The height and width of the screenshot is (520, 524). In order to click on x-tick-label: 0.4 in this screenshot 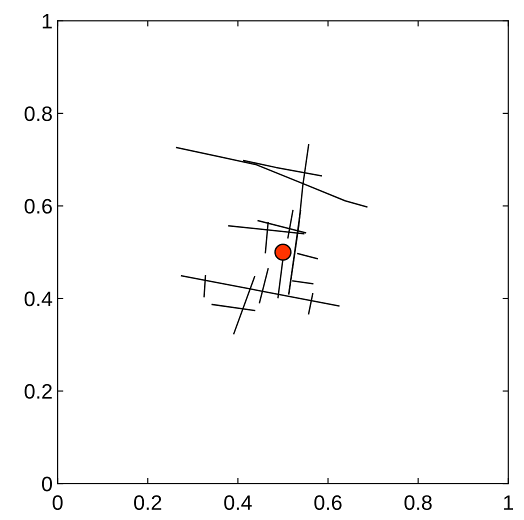, I will do `click(238, 502)`.